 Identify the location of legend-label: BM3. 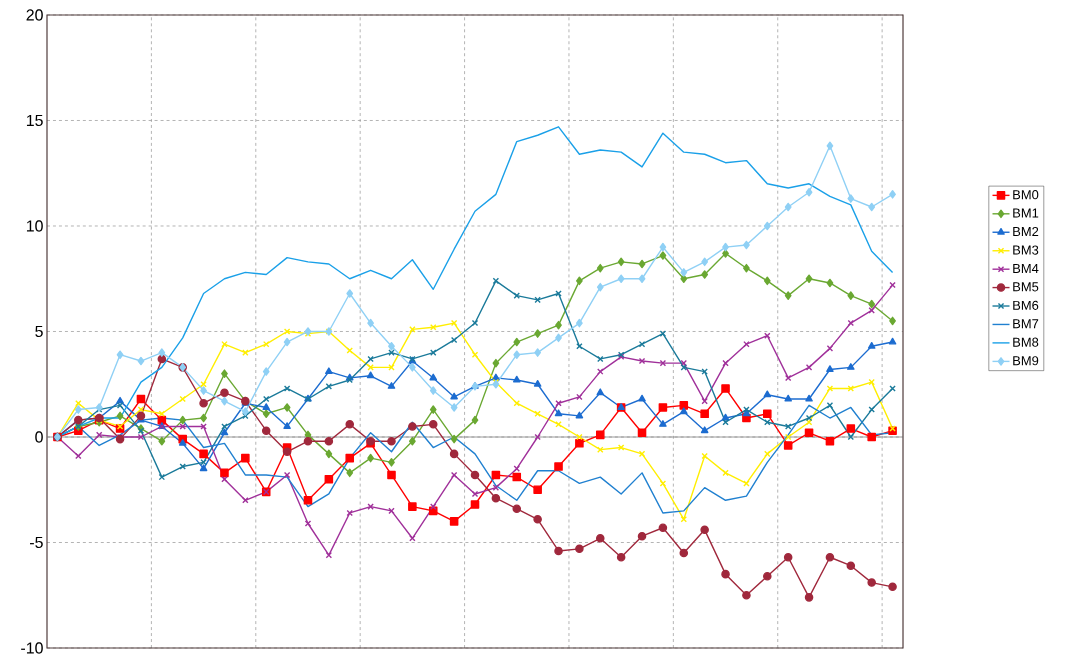
(1026, 250).